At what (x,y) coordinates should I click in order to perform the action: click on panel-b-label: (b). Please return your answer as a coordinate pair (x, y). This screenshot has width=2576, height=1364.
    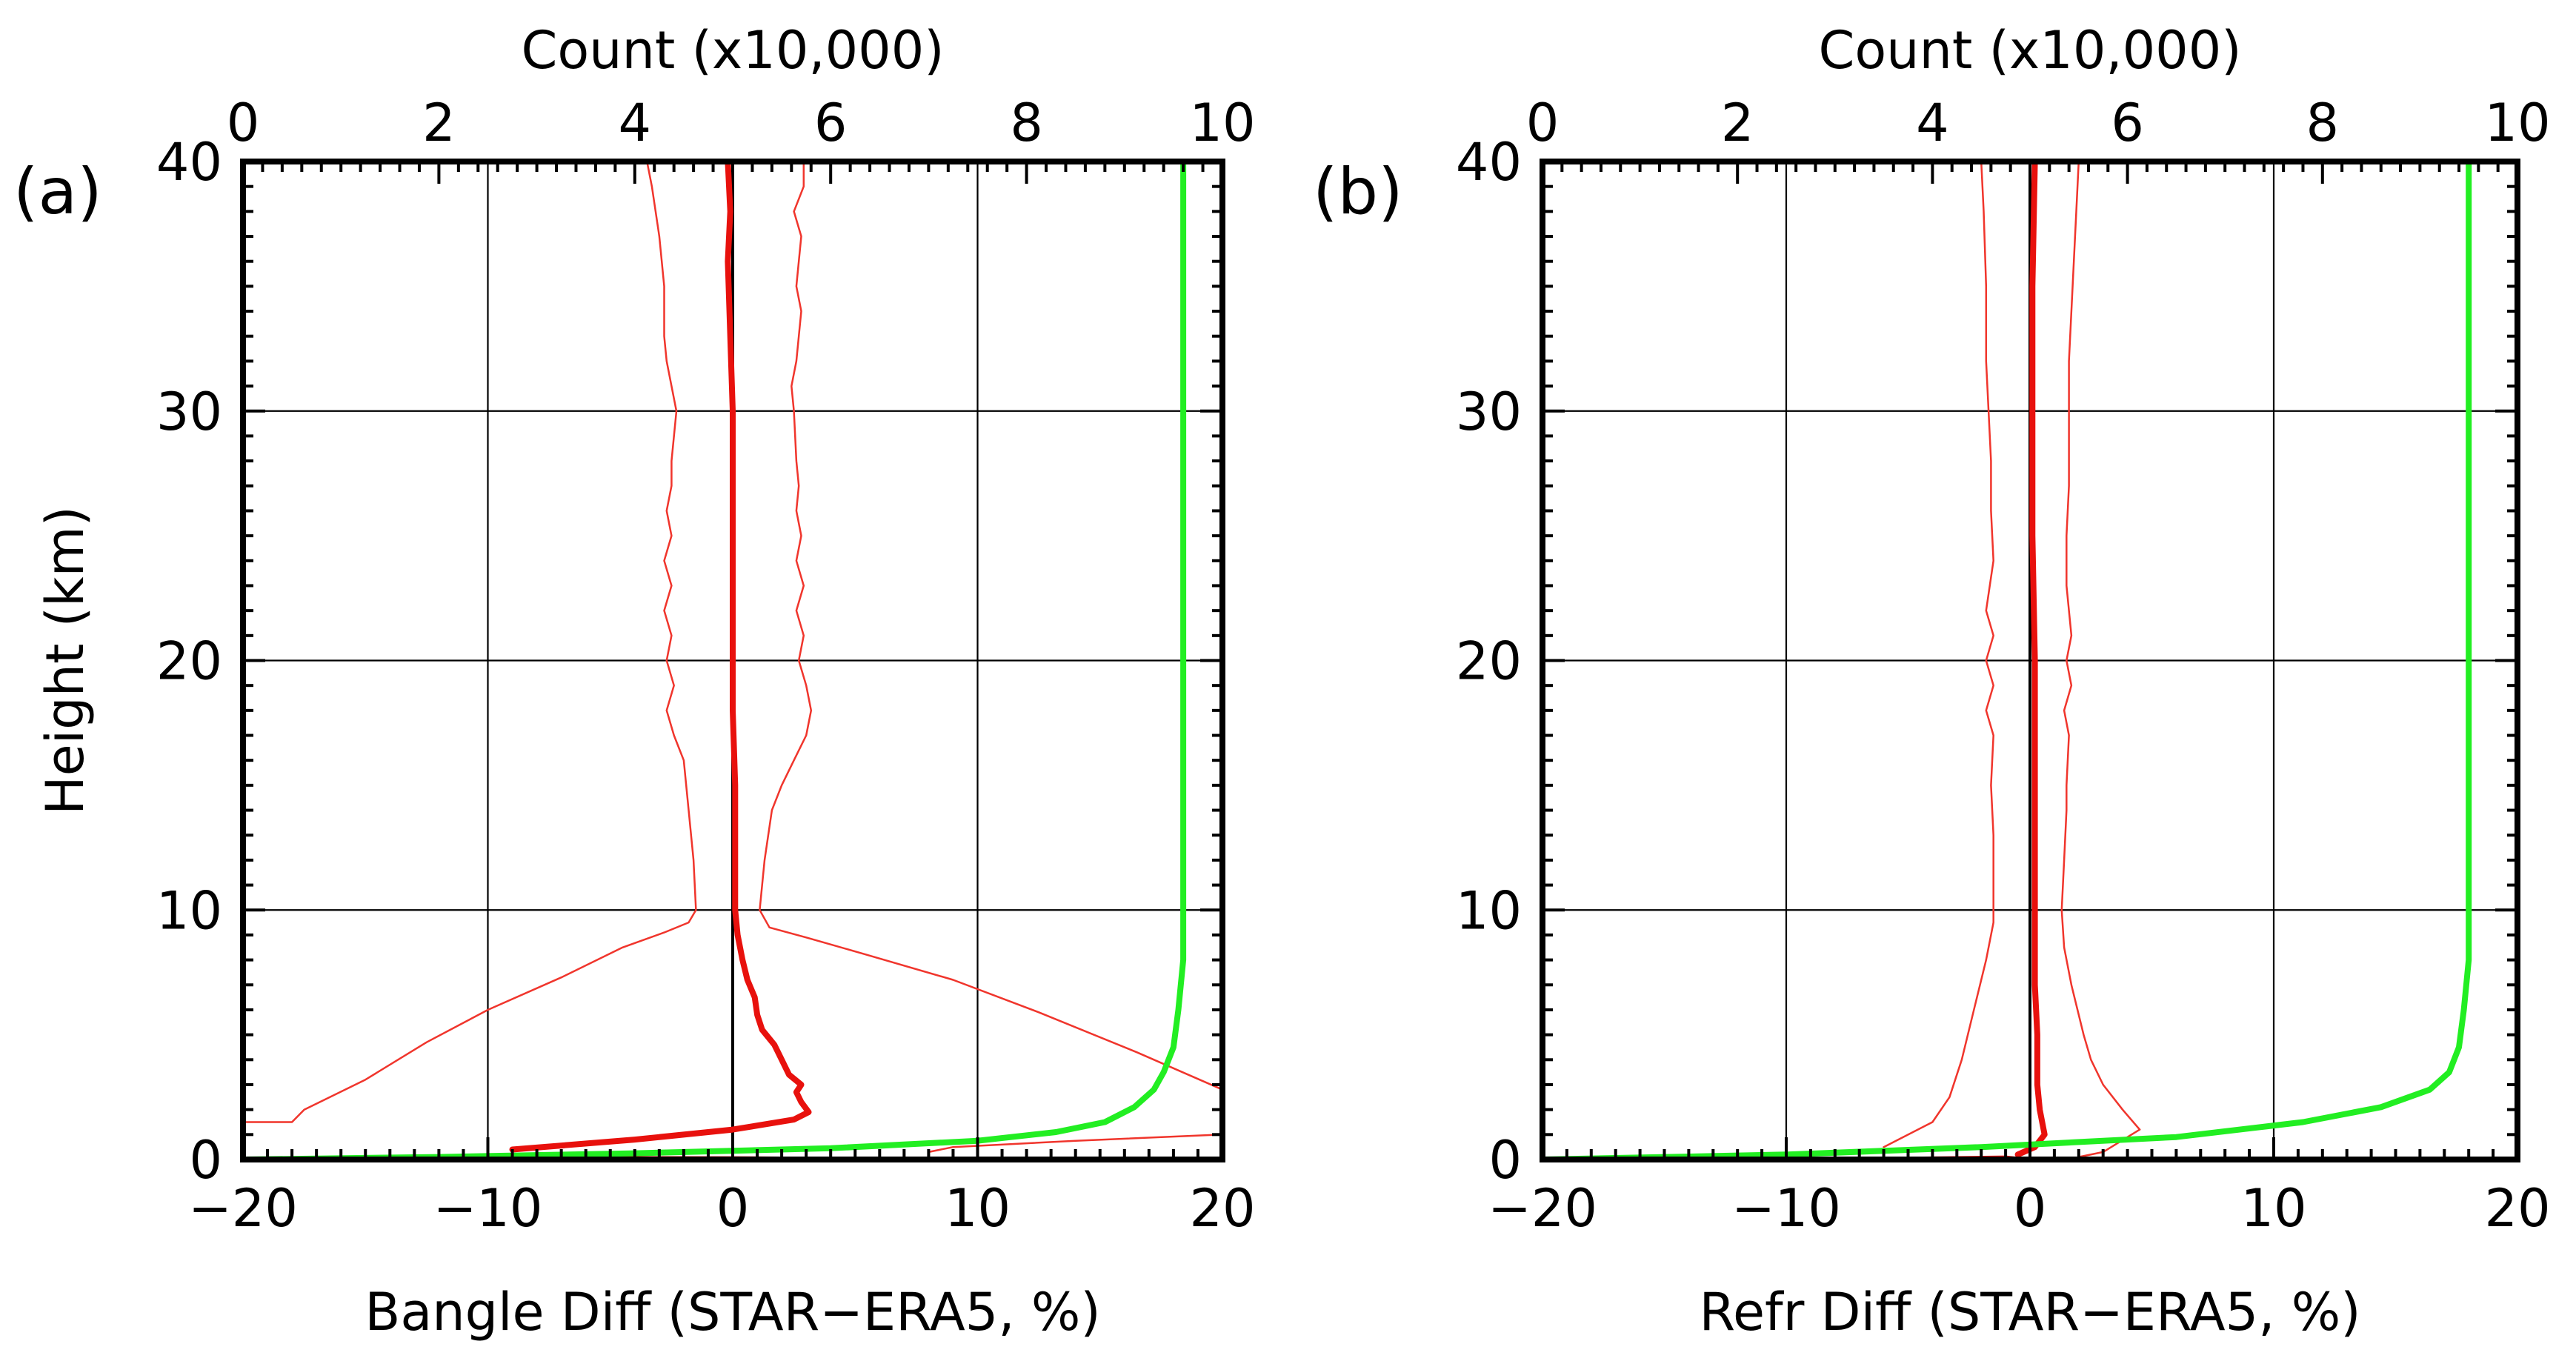
    Looking at the image, I should click on (1358, 192).